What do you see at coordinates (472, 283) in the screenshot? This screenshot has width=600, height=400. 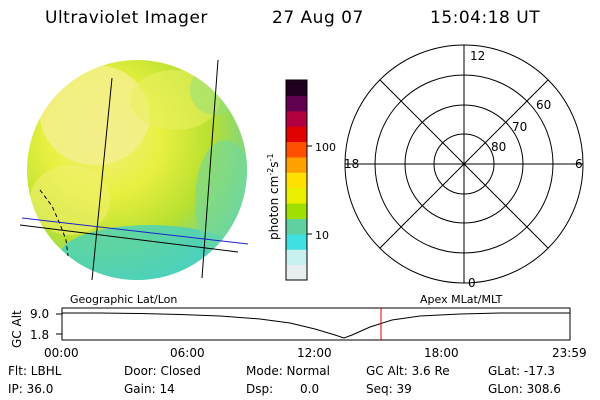 I see `mlt-label-0: 0` at bounding box center [472, 283].